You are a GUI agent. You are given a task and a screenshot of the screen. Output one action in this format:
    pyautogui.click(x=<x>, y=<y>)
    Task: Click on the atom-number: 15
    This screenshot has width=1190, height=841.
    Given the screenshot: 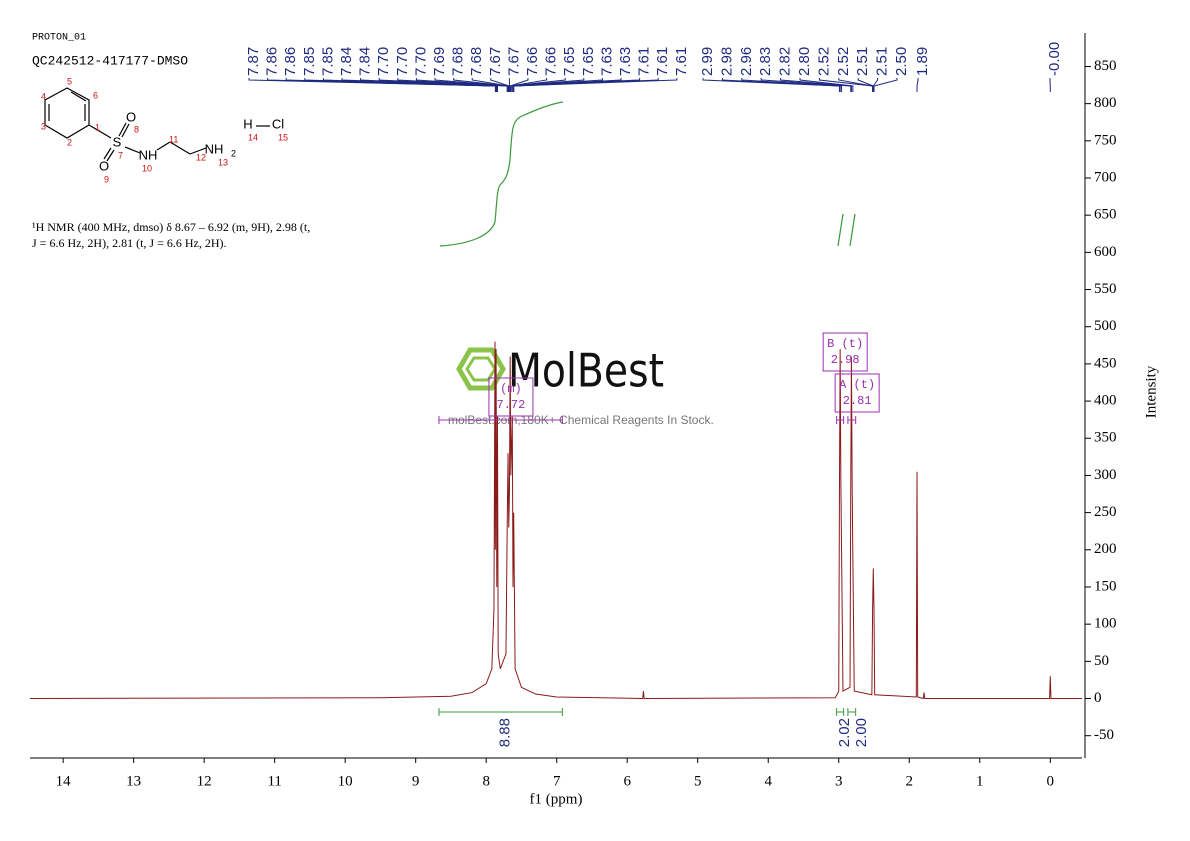 What is the action you would take?
    pyautogui.click(x=283, y=137)
    